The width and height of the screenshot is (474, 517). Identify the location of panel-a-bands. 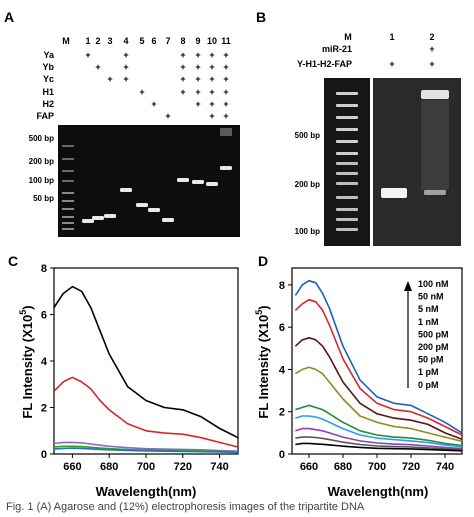
(147, 179).